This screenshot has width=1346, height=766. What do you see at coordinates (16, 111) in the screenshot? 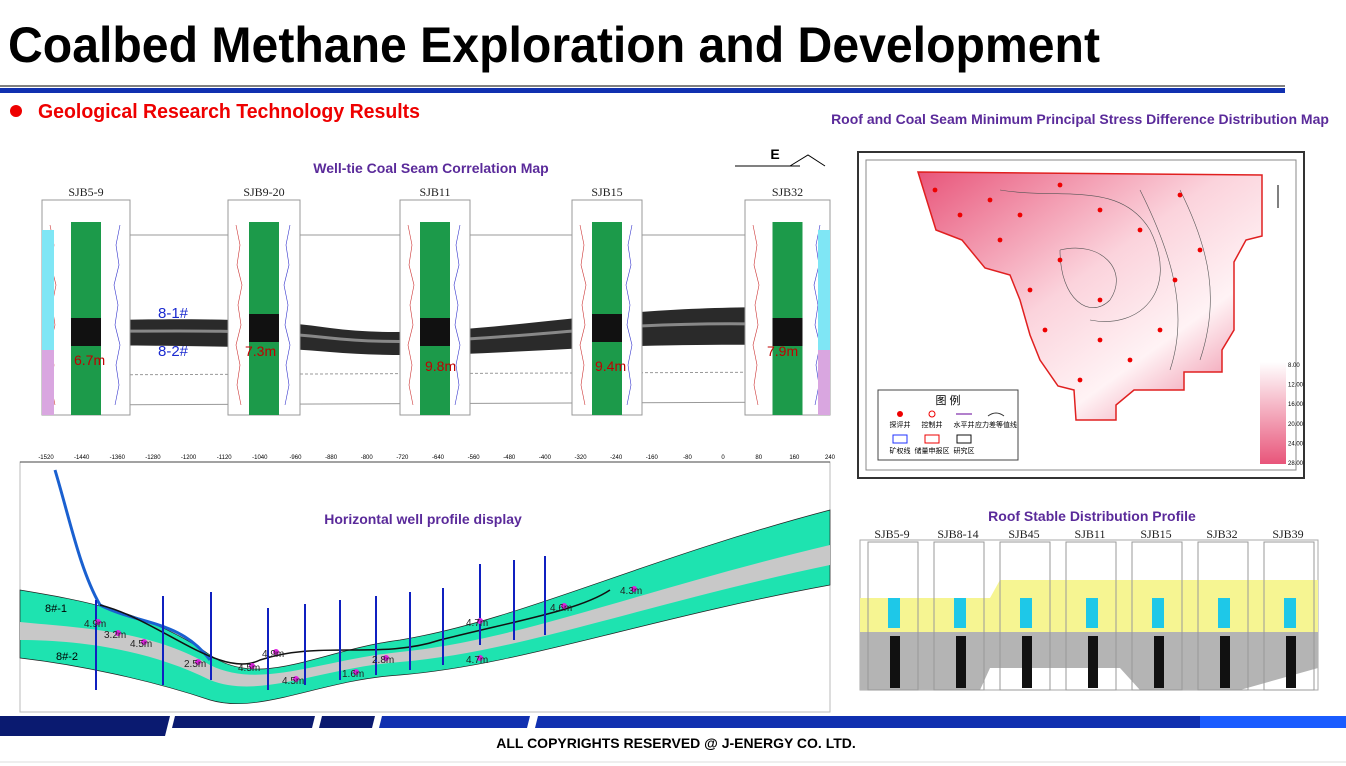
I see `bullet` at bounding box center [16, 111].